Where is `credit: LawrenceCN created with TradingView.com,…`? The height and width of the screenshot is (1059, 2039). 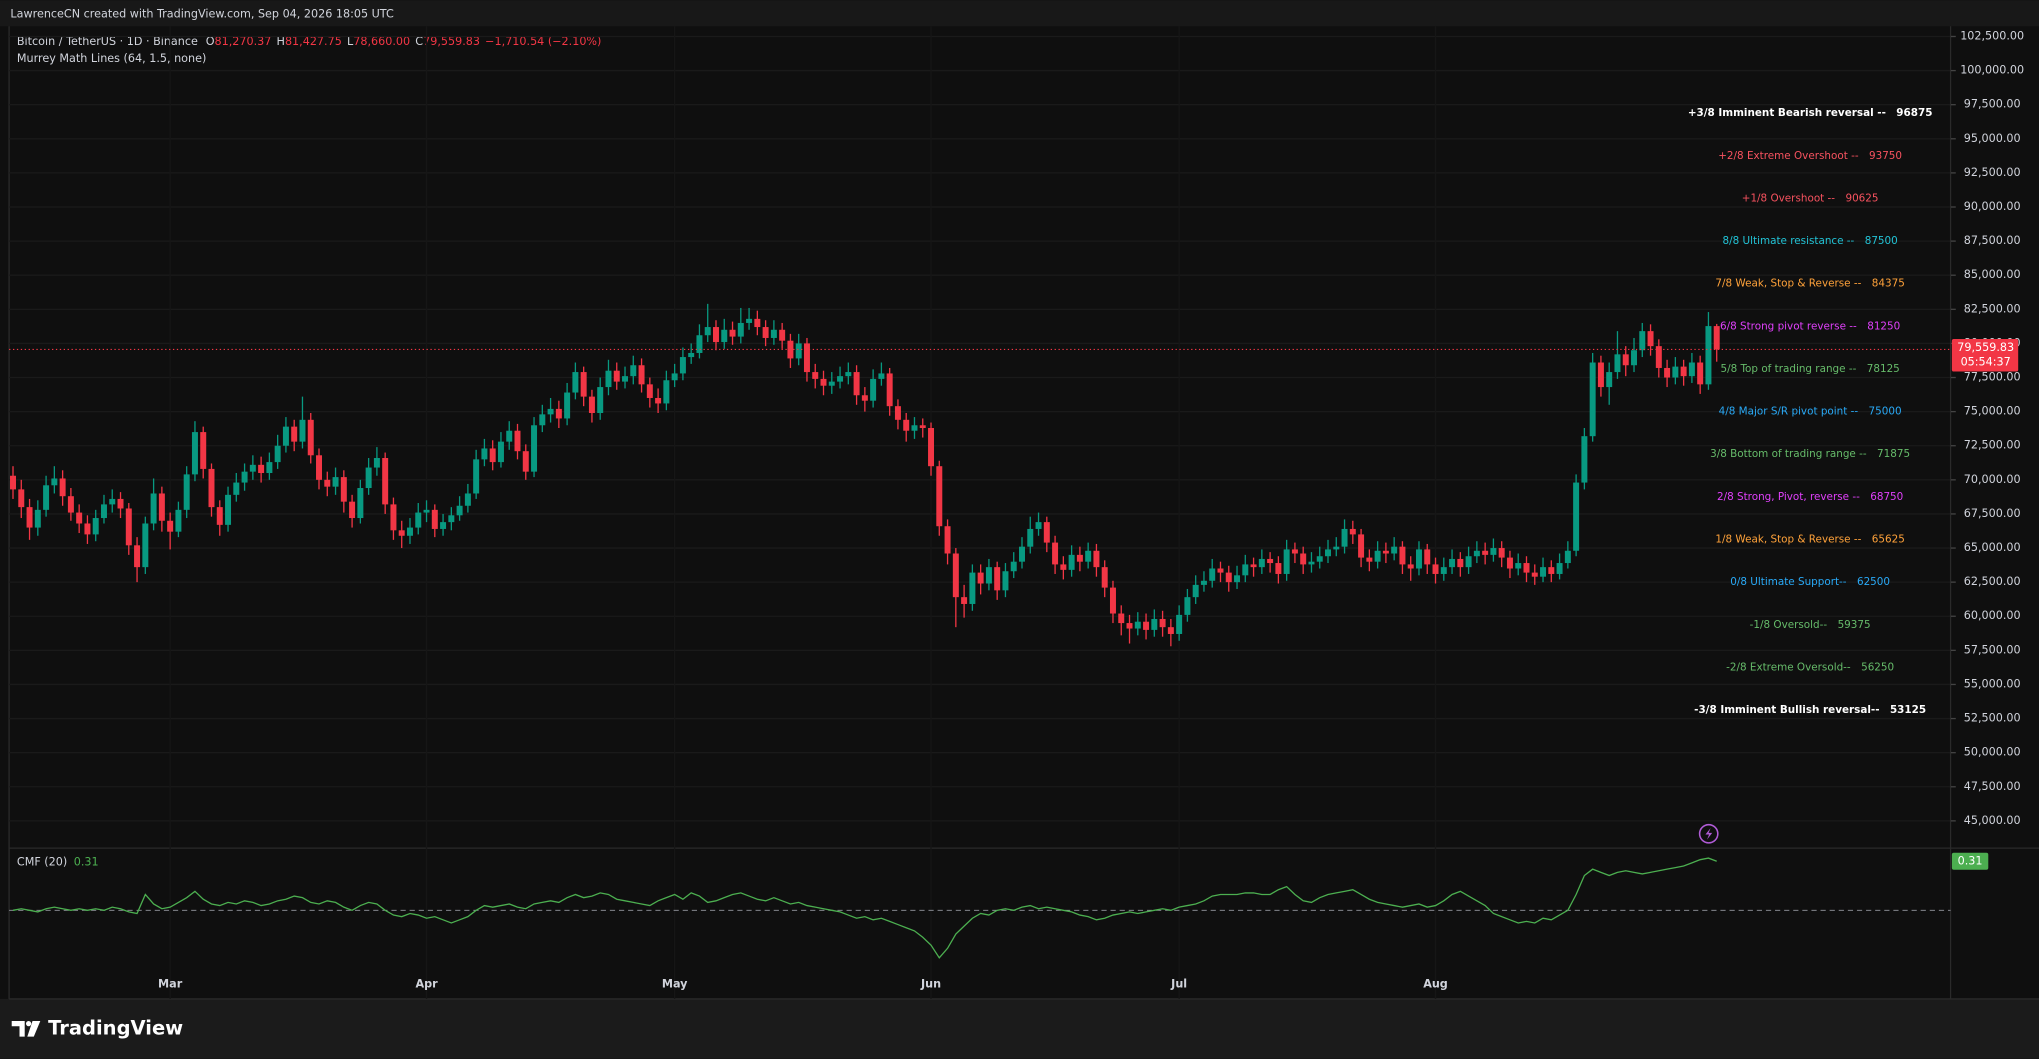 credit: LawrenceCN created with TradingView.com,… is located at coordinates (202, 14).